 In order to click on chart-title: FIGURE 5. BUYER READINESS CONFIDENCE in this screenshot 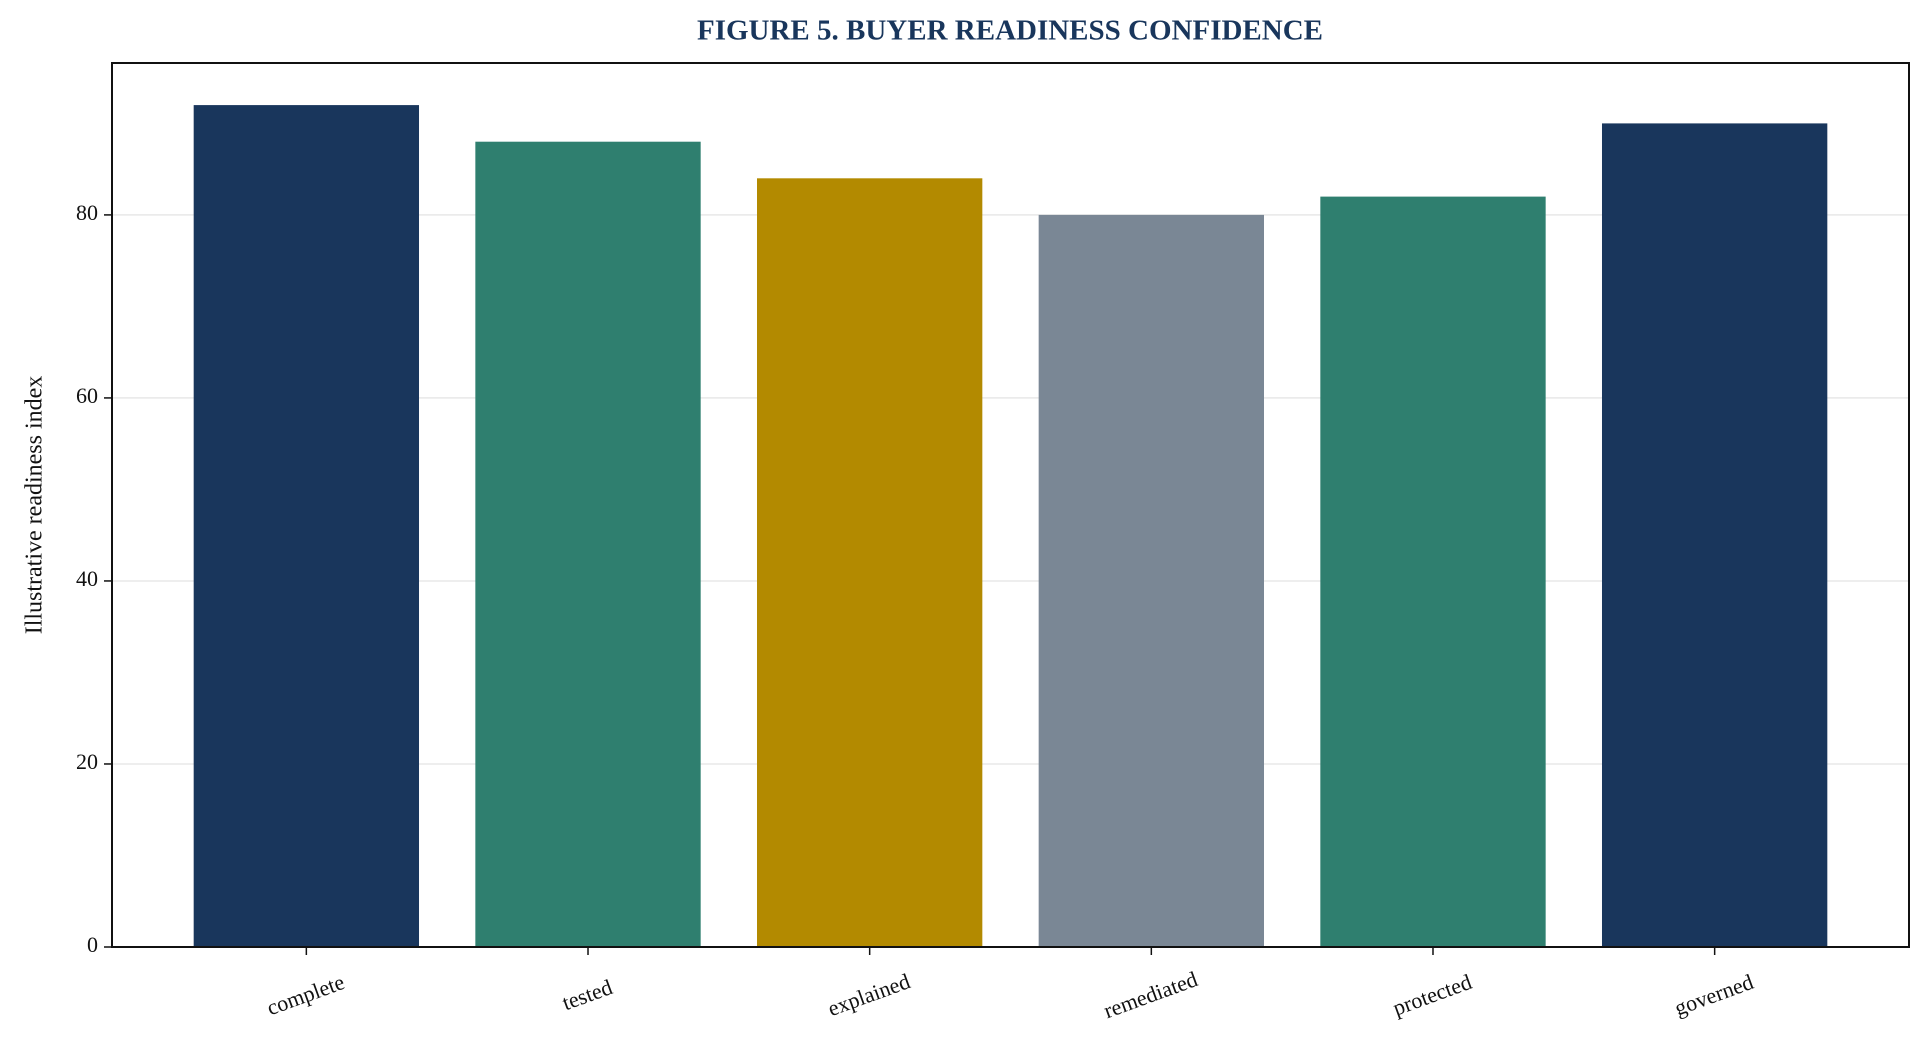, I will do `click(1010, 31)`.